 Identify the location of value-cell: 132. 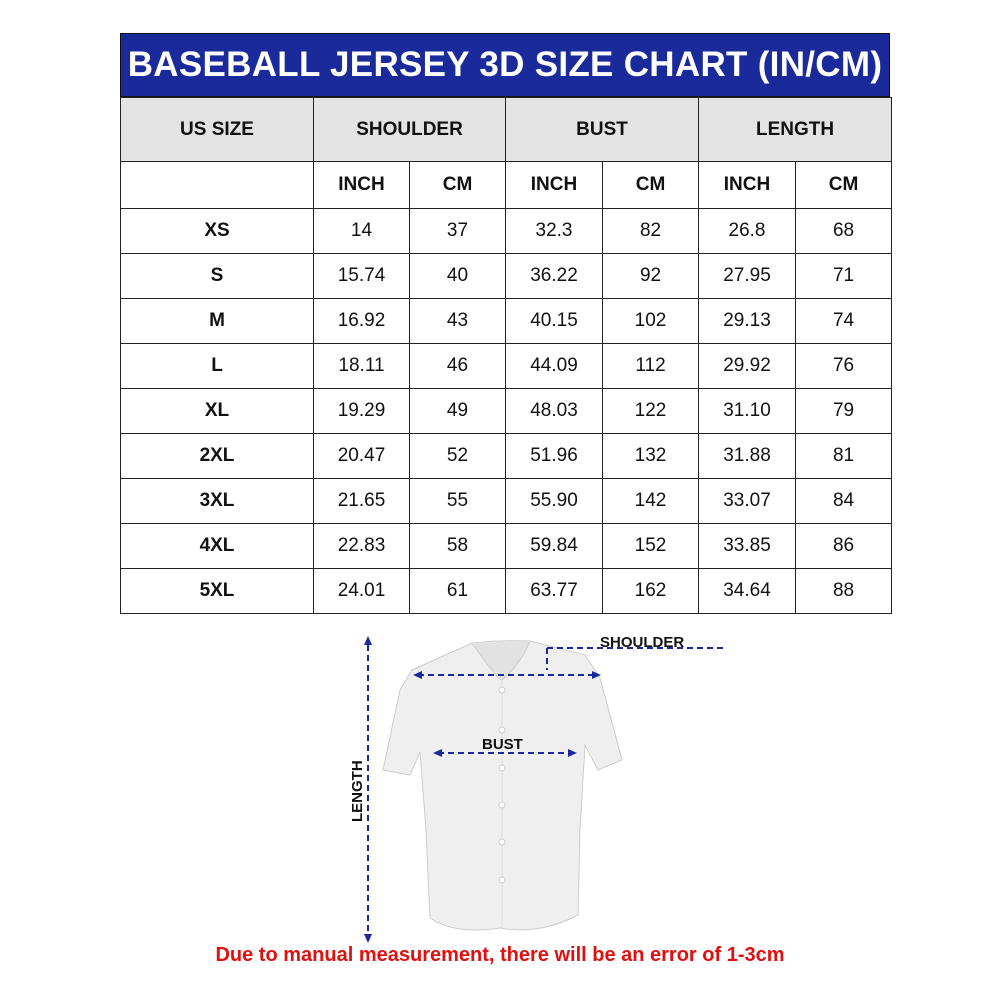
(650, 456).